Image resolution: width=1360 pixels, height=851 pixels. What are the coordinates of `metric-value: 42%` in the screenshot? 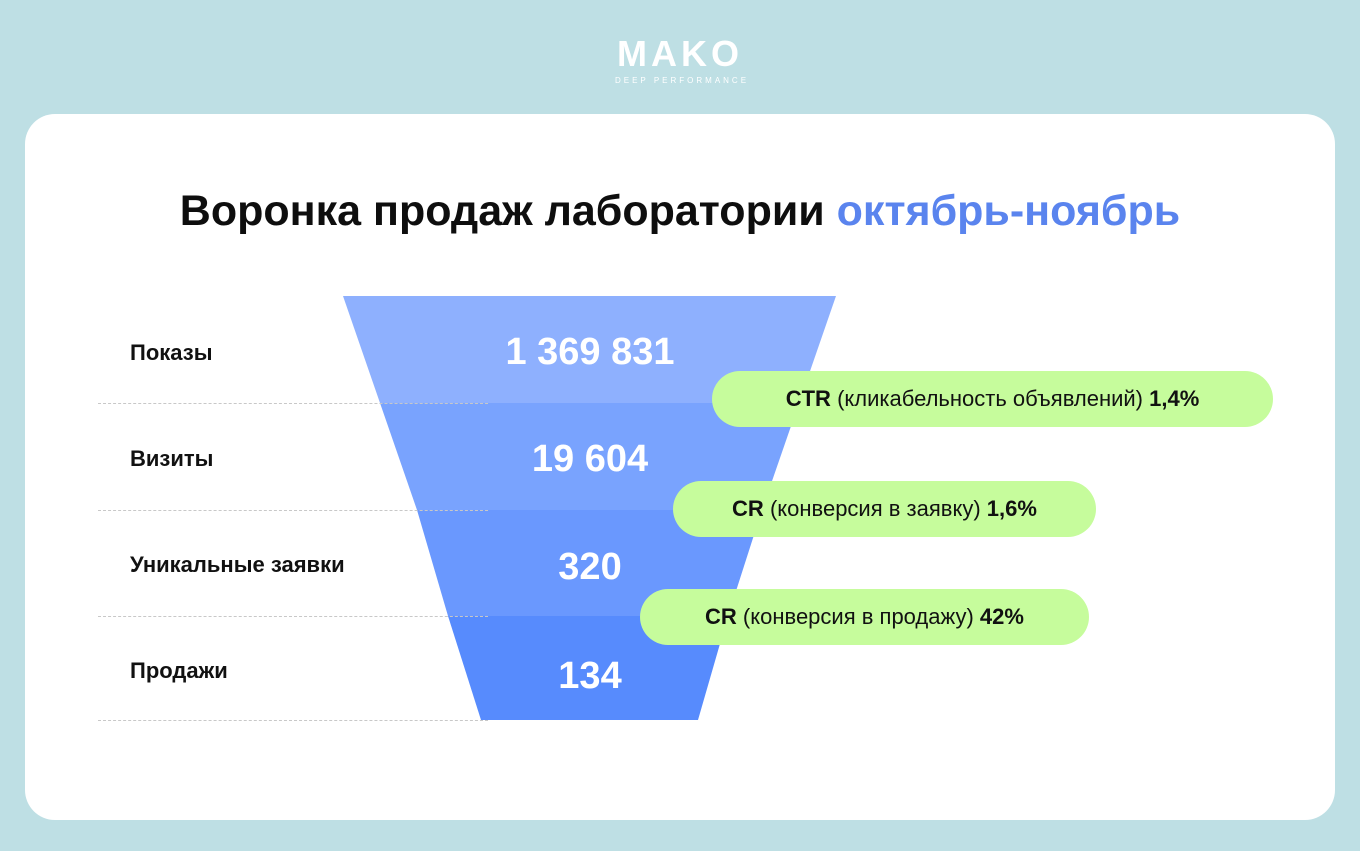 It's located at (1001, 616).